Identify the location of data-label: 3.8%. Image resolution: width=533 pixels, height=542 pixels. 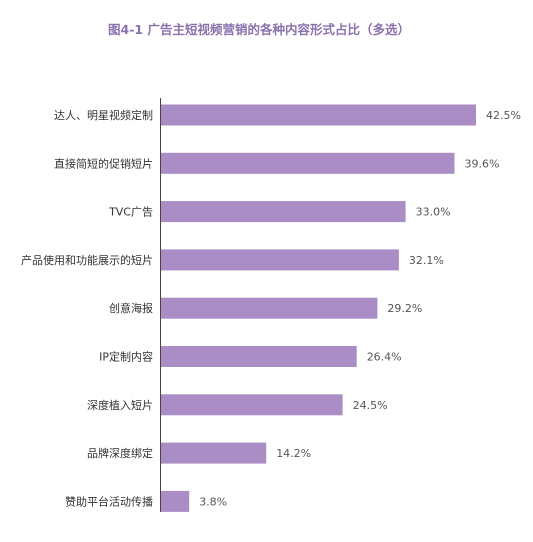
(213, 501).